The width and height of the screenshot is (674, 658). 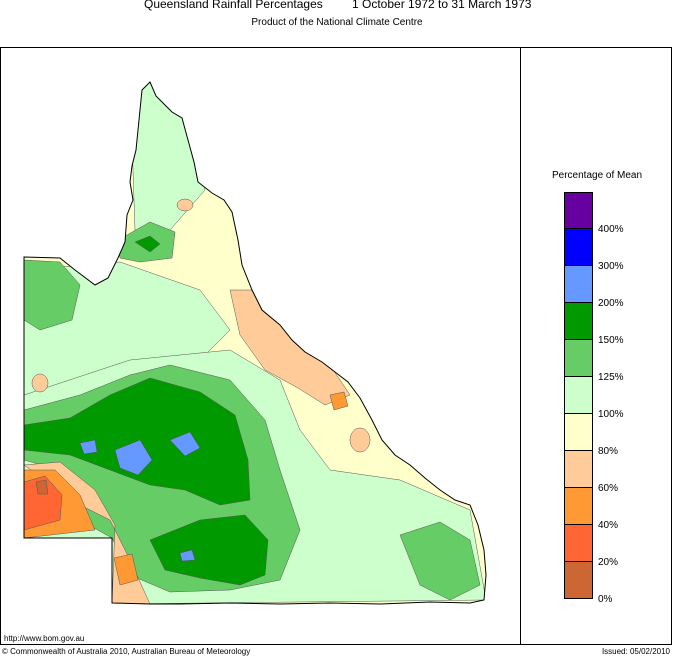 What do you see at coordinates (339, 401) in the screenshot?
I see `coast-40-60-zone` at bounding box center [339, 401].